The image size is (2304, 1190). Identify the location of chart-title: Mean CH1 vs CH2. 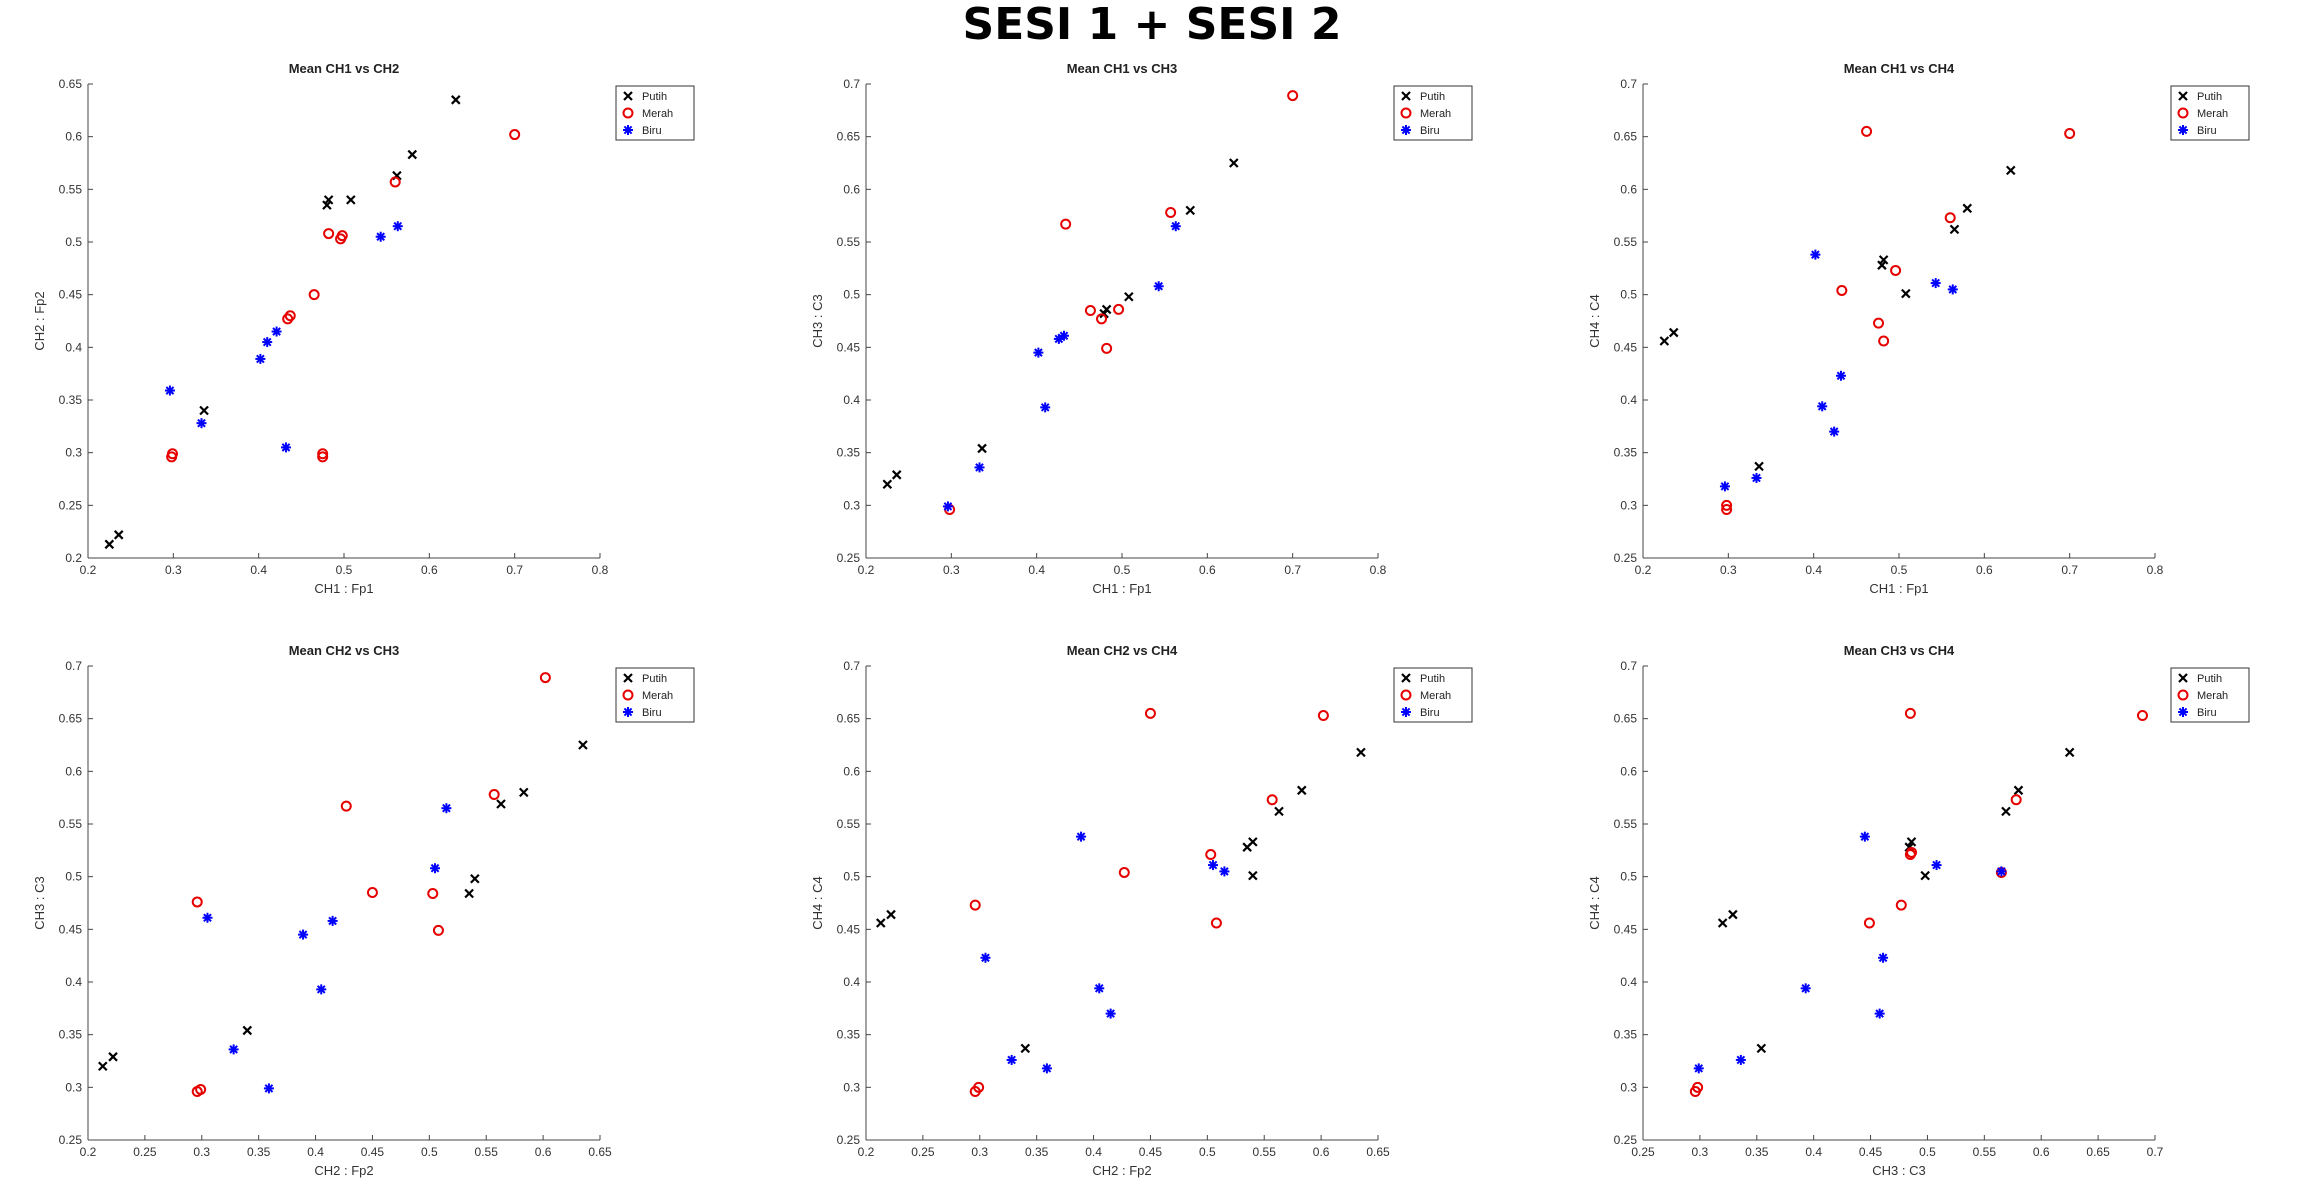
(344, 68).